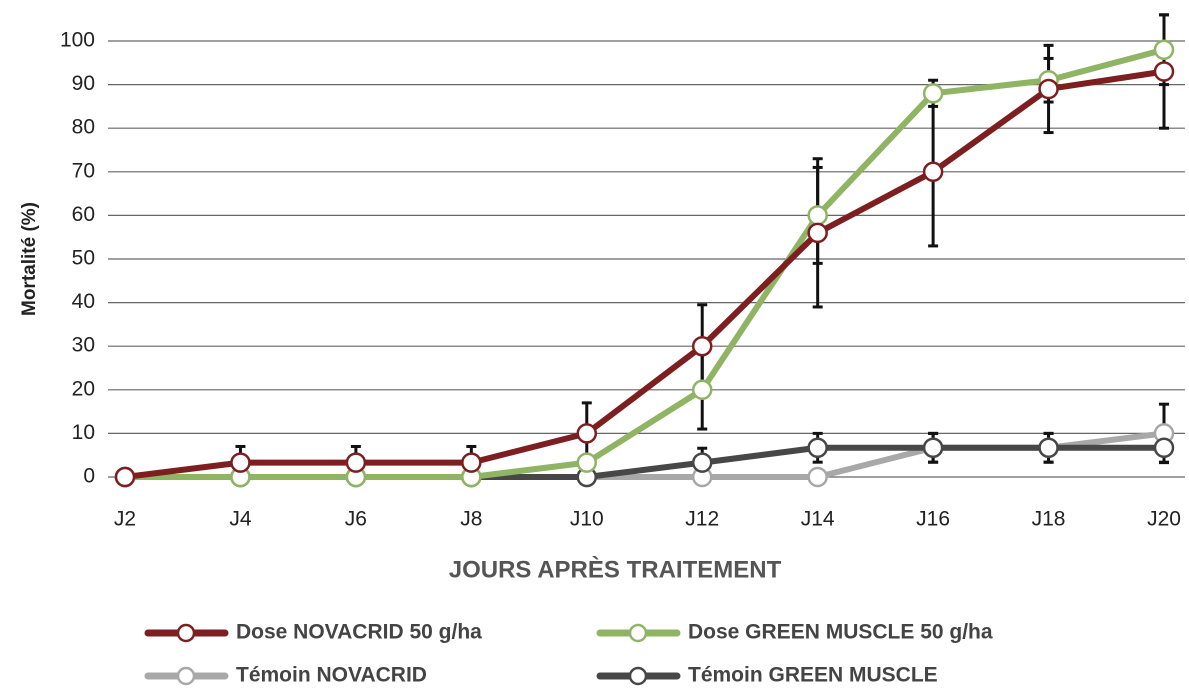 This screenshot has width=1189, height=690. Describe the element at coordinates (587, 519) in the screenshot. I see `x-tick-label: J10` at that location.